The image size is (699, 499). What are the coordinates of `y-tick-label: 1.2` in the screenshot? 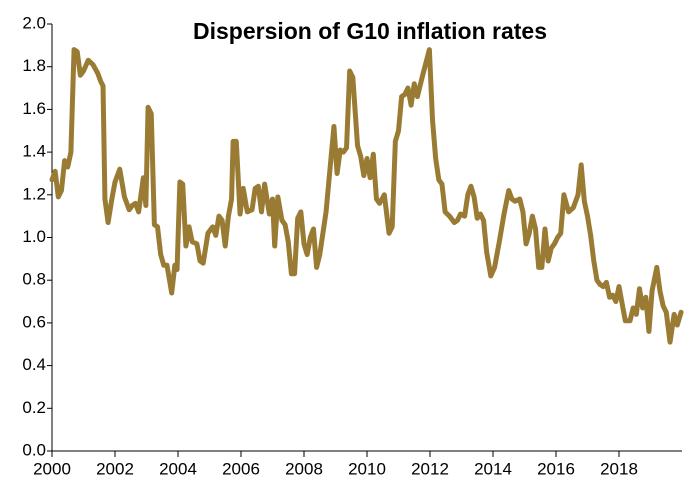 It's located at (34, 193).